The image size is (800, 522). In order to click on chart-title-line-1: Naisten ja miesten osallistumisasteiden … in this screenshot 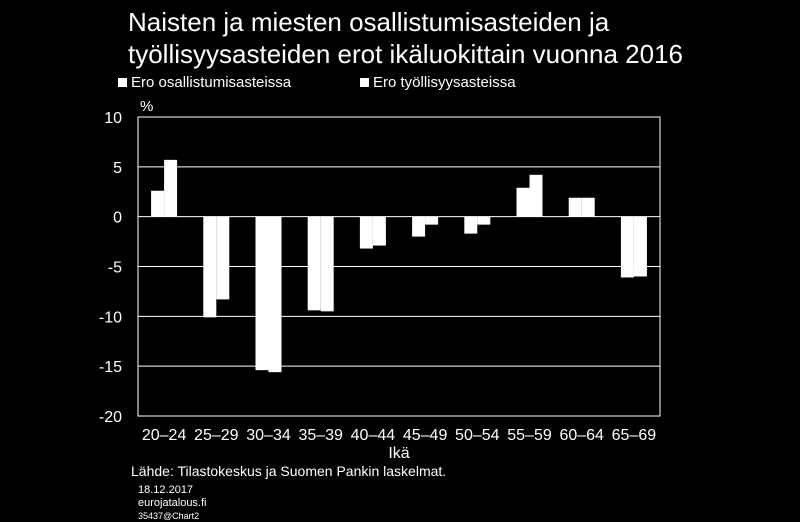, I will do `click(369, 22)`.